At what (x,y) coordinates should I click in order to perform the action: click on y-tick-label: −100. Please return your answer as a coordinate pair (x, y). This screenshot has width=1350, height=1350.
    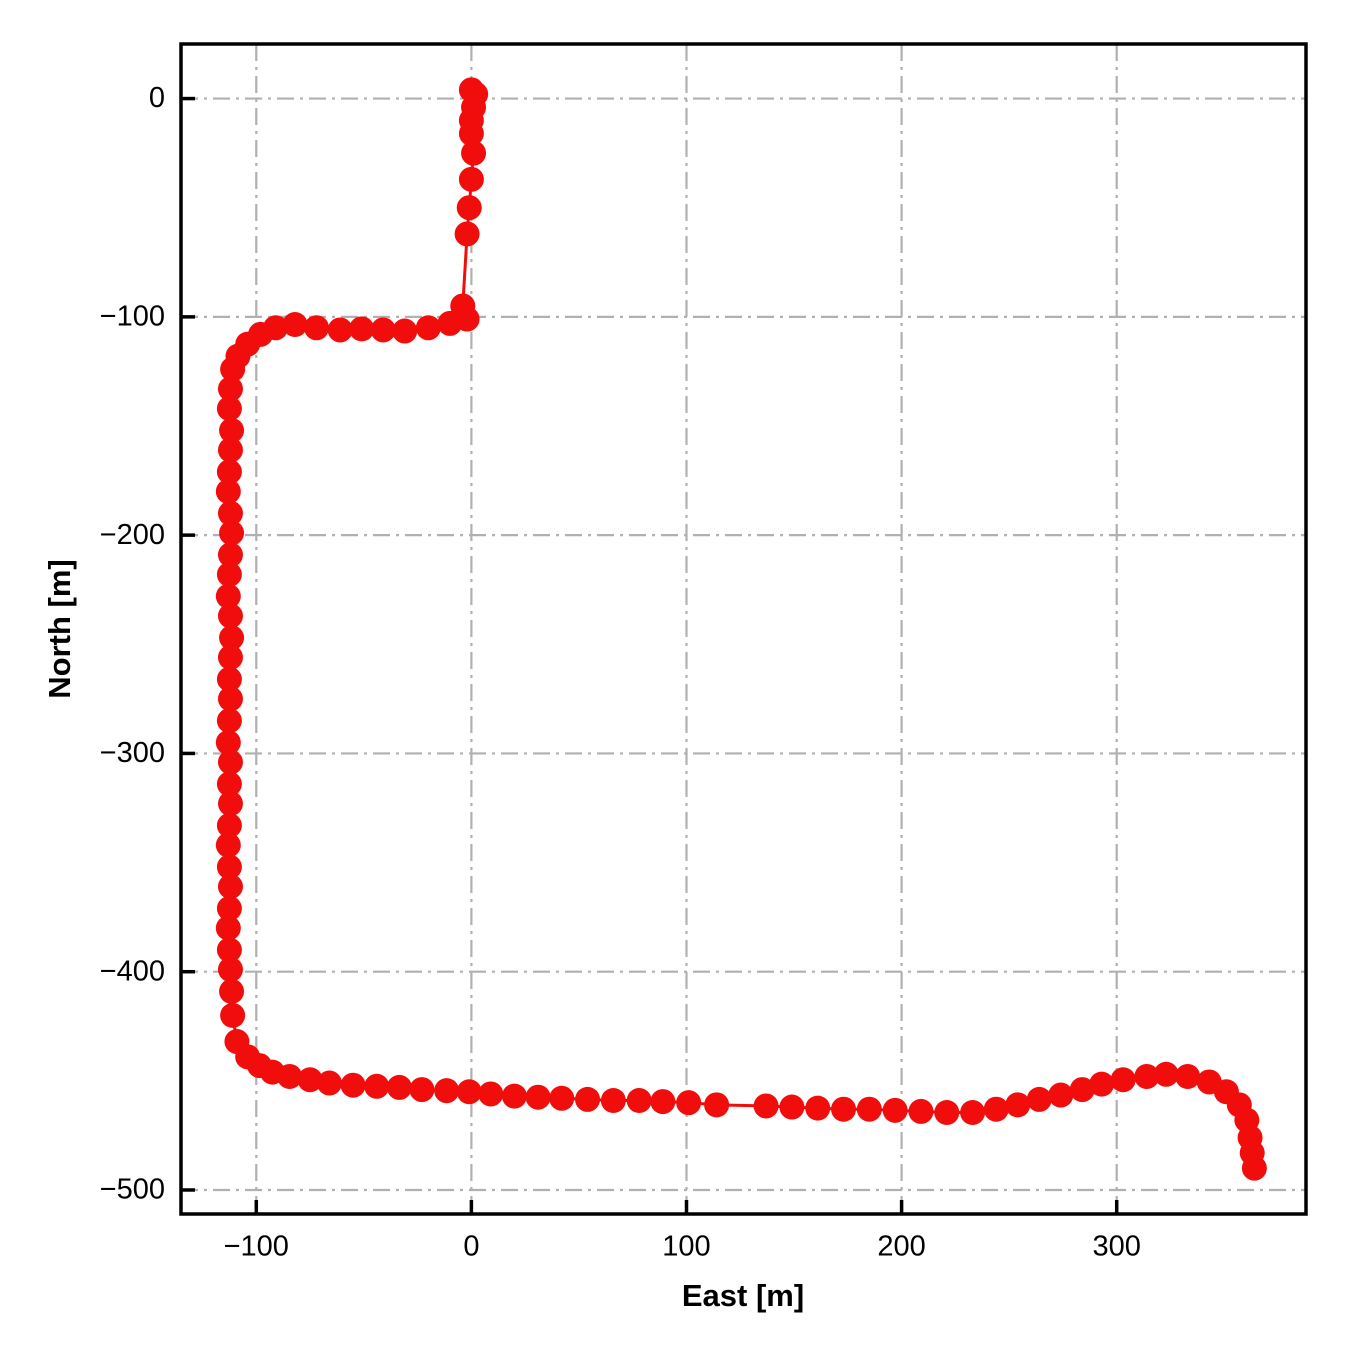
    Looking at the image, I should click on (132, 317).